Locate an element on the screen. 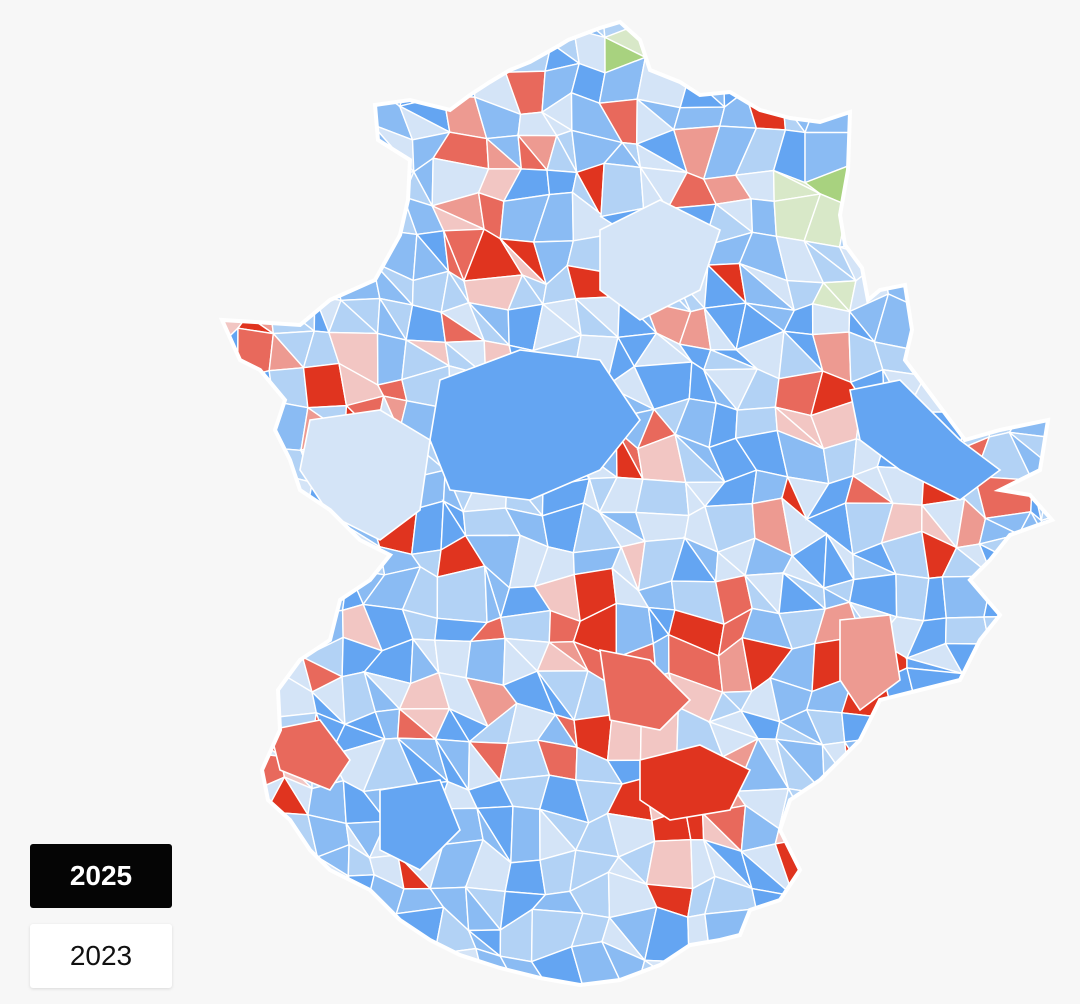 The height and width of the screenshot is (1004, 1080). year-2025-button: 2025 is located at coordinates (101, 876).